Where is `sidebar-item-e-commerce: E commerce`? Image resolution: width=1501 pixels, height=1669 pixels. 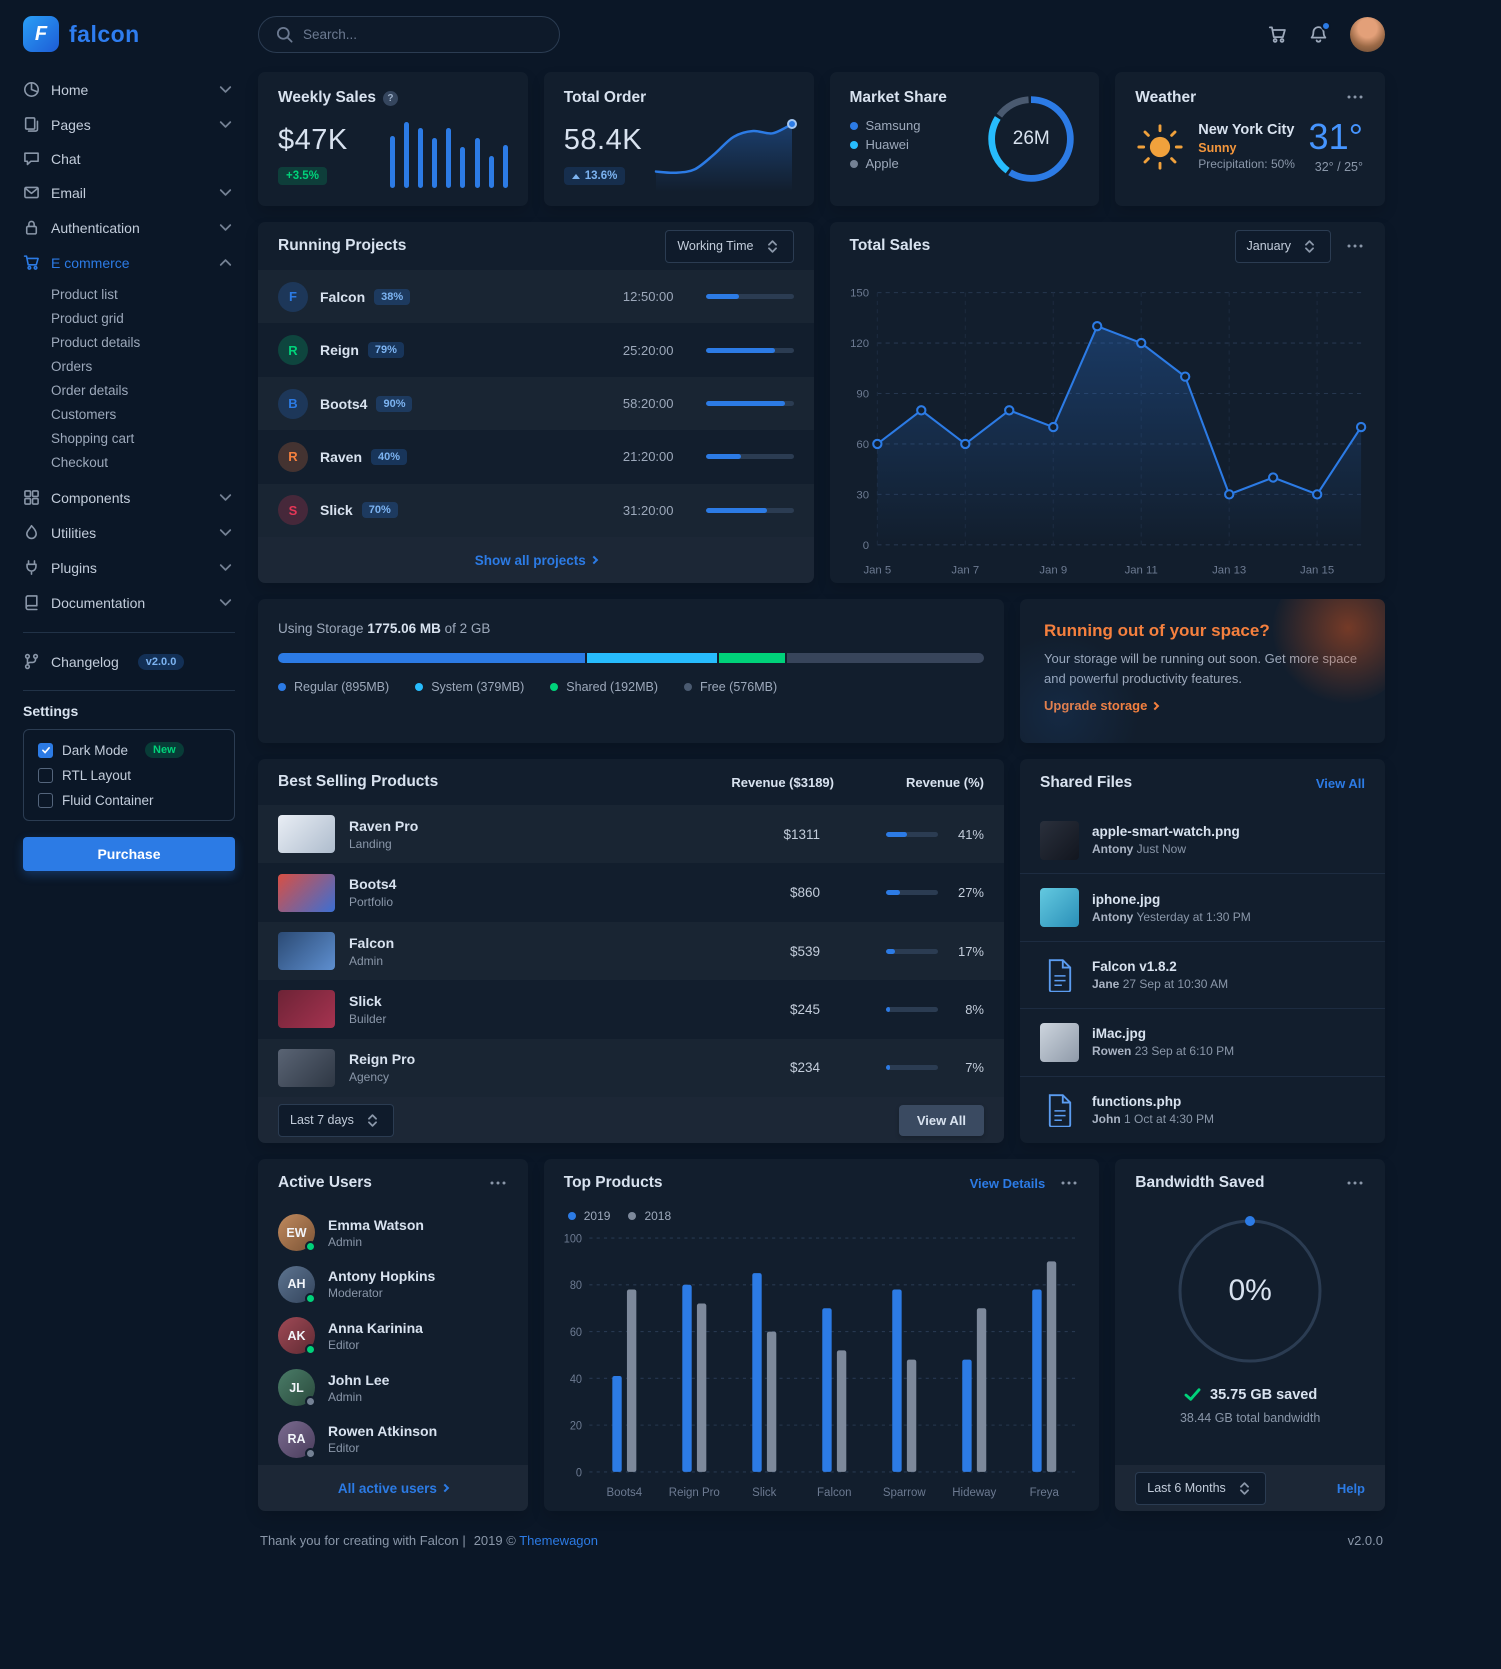 sidebar-item-e-commerce: E commerce is located at coordinates (129, 262).